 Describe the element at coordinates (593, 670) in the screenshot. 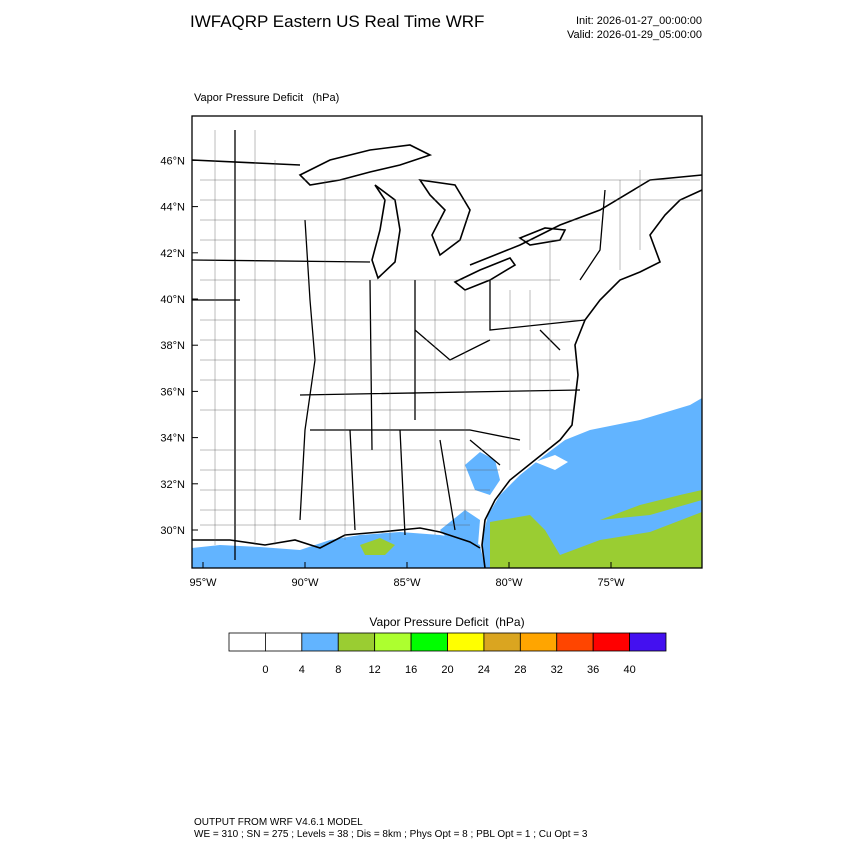

I see `colorbar-label: 36` at that location.